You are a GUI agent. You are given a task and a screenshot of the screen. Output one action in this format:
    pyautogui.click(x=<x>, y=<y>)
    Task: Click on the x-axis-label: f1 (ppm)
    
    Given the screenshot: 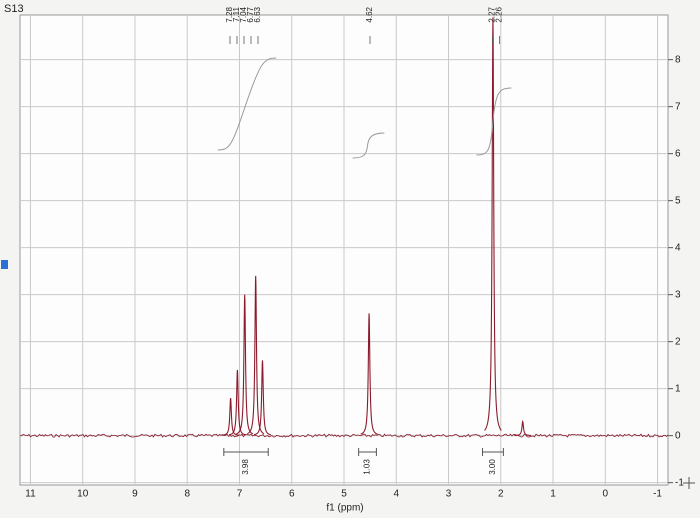 What is the action you would take?
    pyautogui.click(x=344, y=508)
    